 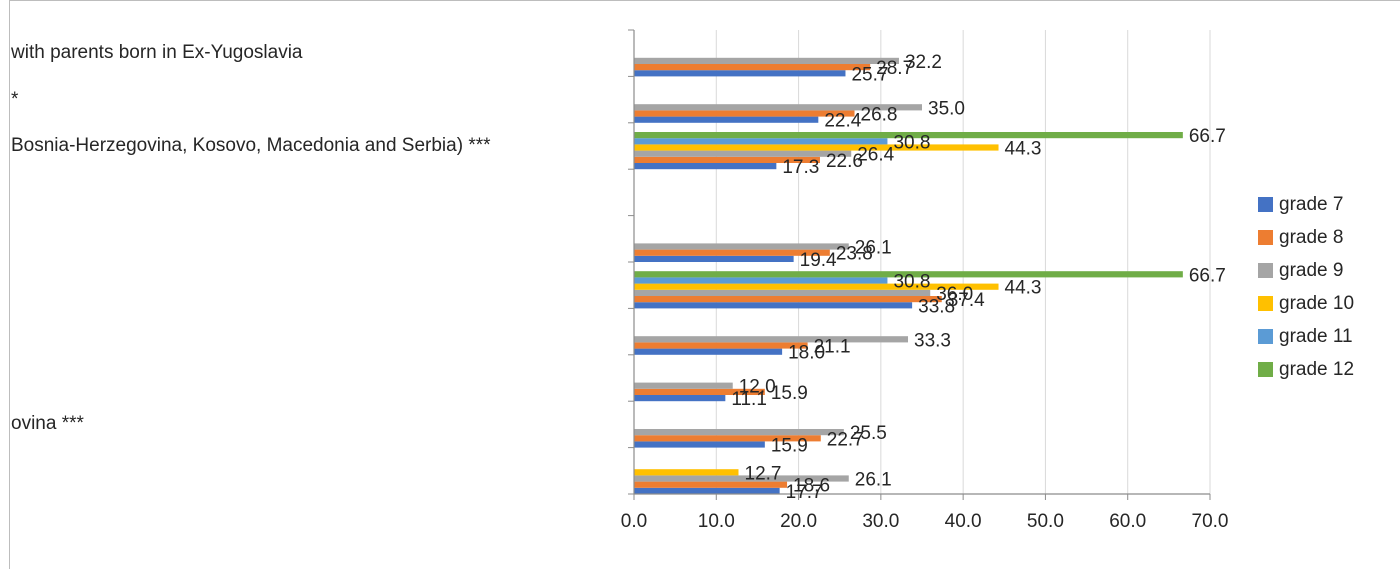 What do you see at coordinates (804, 492) in the screenshot?
I see `data-label: 17.7` at bounding box center [804, 492].